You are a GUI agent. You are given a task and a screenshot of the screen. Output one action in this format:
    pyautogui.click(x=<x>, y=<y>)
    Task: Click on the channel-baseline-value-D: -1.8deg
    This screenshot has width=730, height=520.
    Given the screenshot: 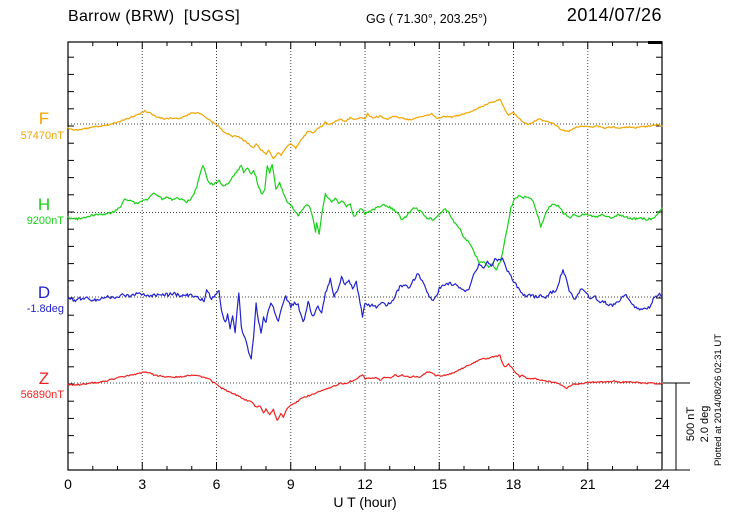 What is the action you would take?
    pyautogui.click(x=45, y=309)
    